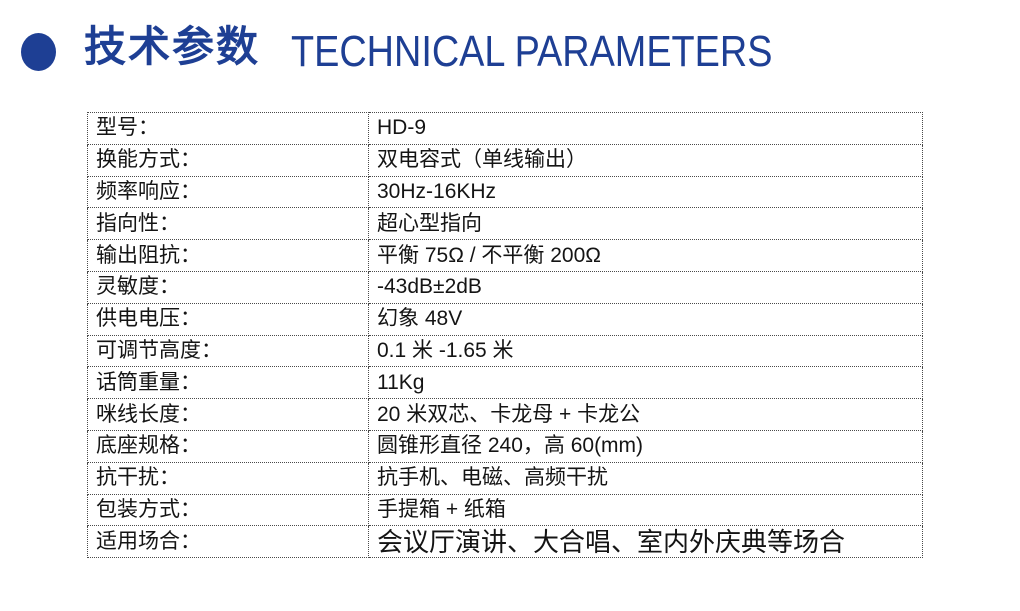 The height and width of the screenshot is (611, 1020). What do you see at coordinates (645, 351) in the screenshot?
I see `spec-value: 0.1 米 -1.65 米` at bounding box center [645, 351].